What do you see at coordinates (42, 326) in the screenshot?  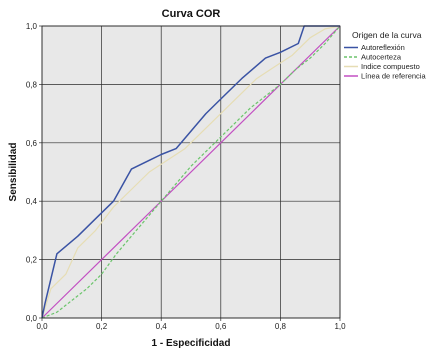 I see `x-tick-label: 0,0` at bounding box center [42, 326].